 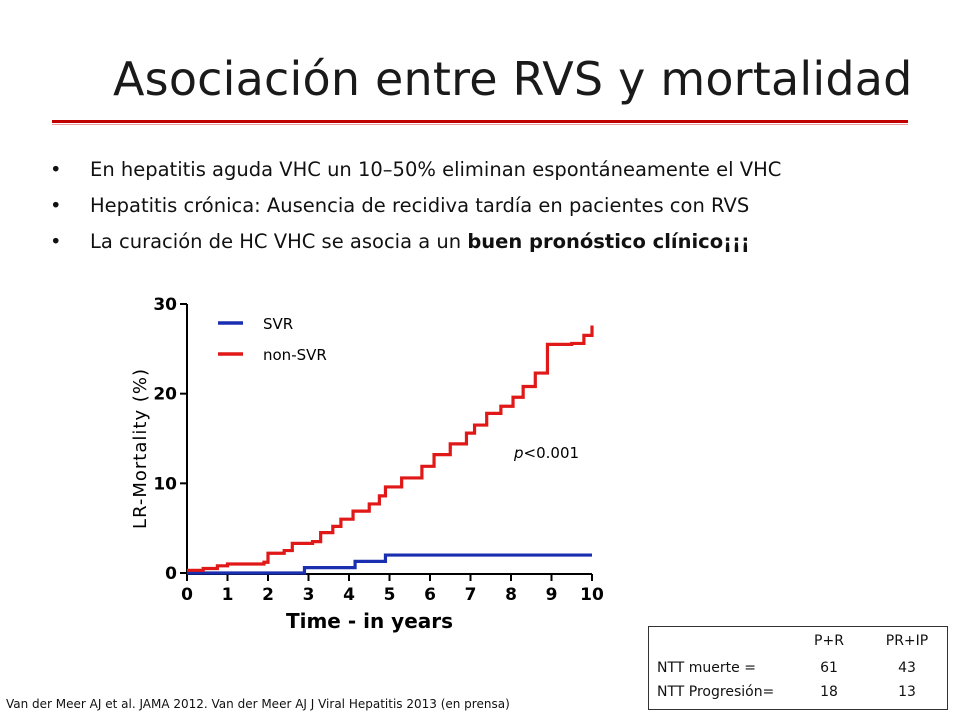 I want to click on bullet-text: La curación de HC VHC se asocia a un, so click(x=279, y=241).